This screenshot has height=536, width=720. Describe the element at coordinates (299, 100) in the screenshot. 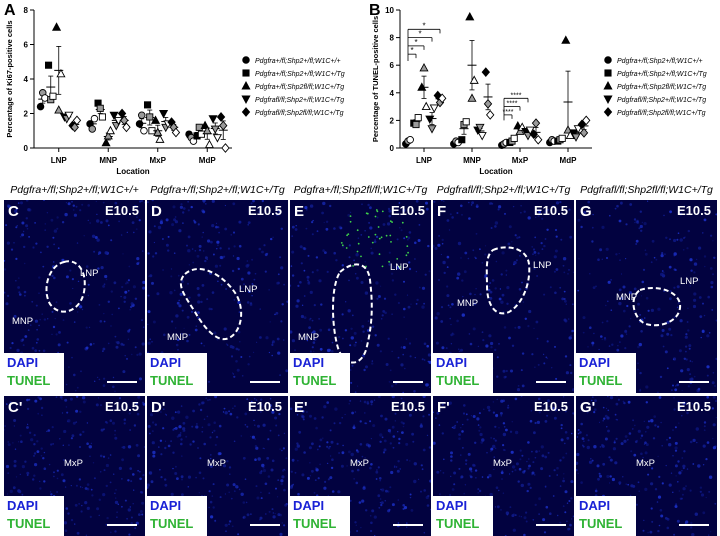

I see `legend-label: Pdgfrafl/fl;Shp2+/fl;W1C+/Tg` at that location.